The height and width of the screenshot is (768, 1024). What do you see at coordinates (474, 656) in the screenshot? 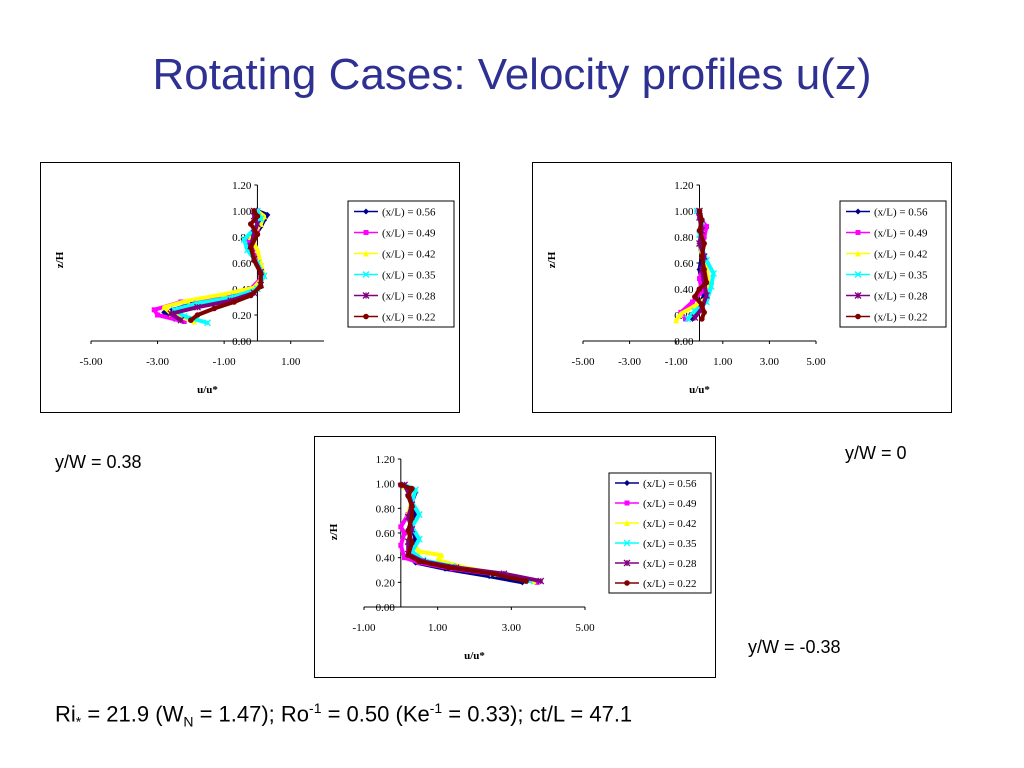
I see `x-axis-label: u/u*` at bounding box center [474, 656].